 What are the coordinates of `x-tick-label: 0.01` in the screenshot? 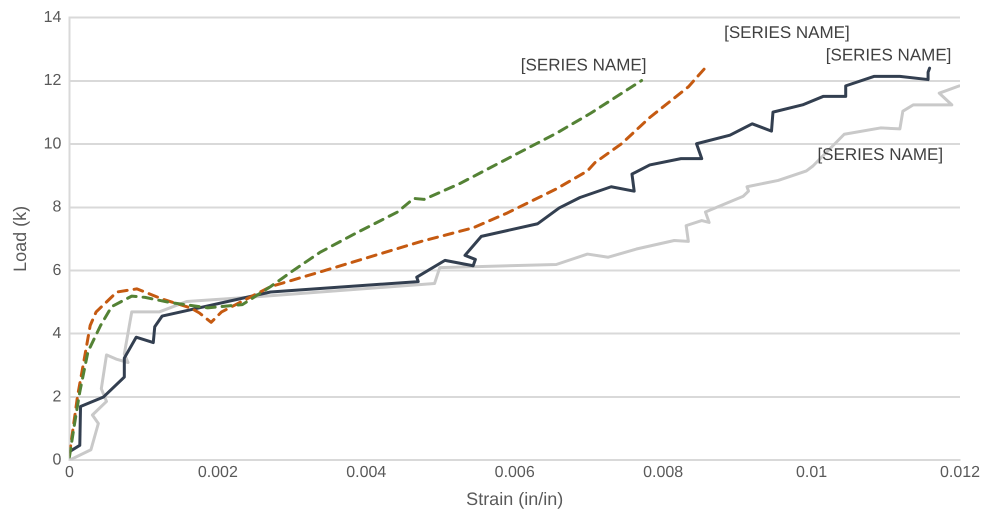 It's located at (812, 473).